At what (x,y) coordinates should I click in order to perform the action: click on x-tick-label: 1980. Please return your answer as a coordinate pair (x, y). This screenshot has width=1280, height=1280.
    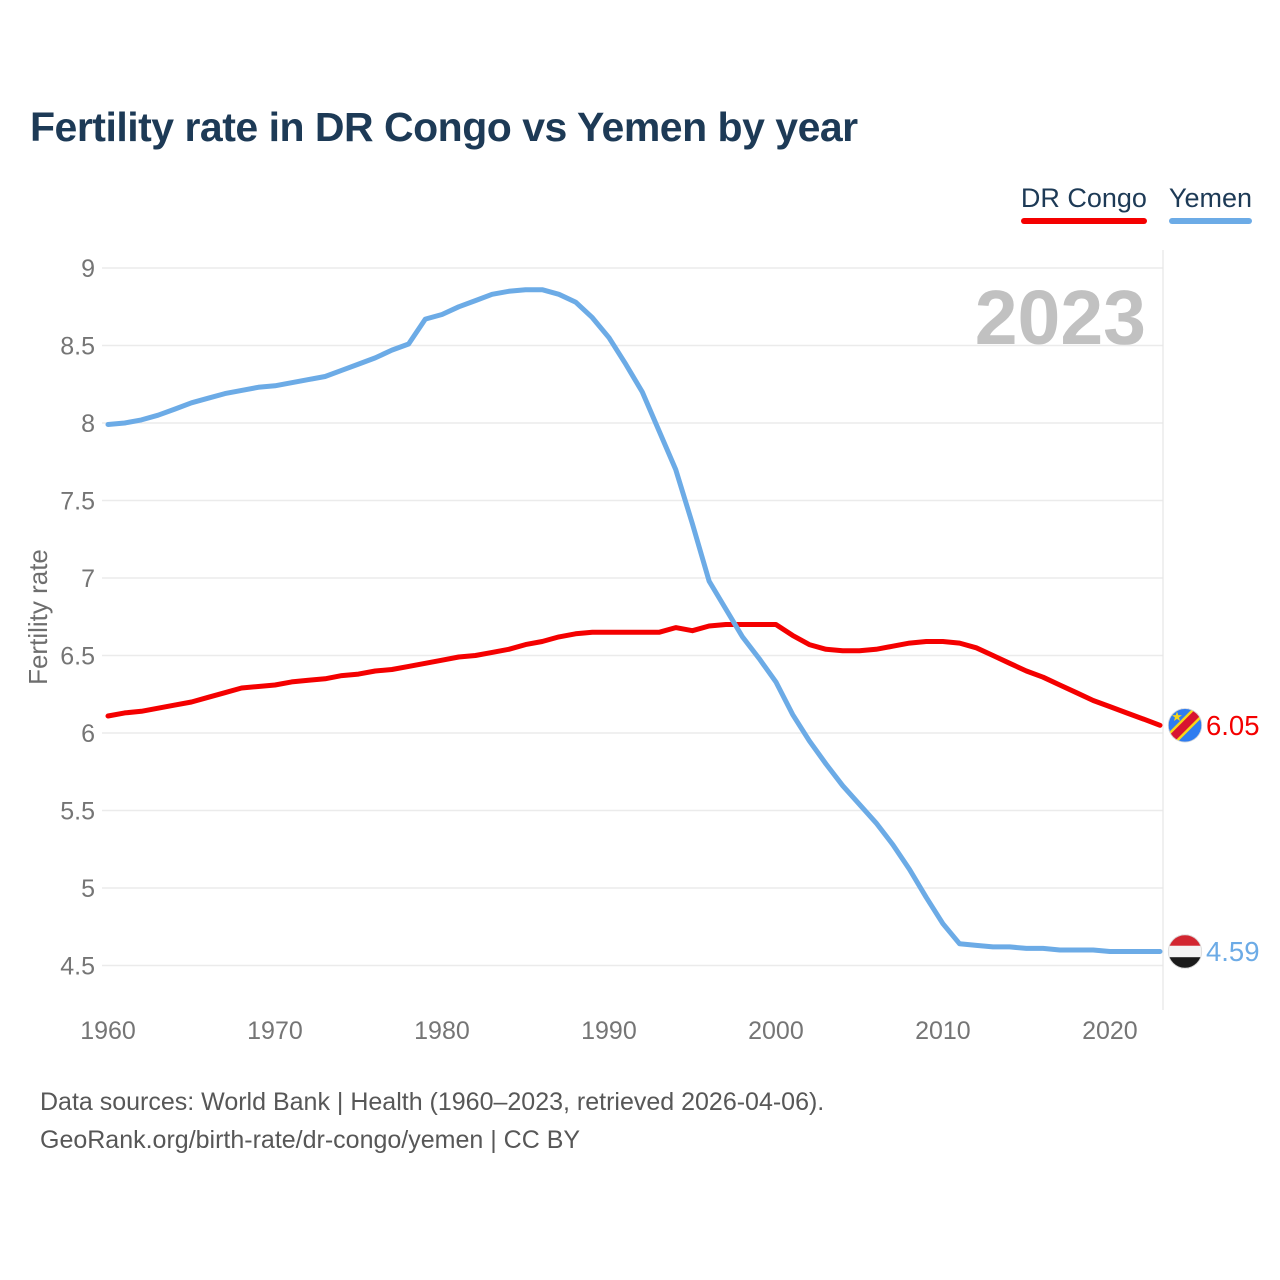
    Looking at the image, I should click on (442, 1031).